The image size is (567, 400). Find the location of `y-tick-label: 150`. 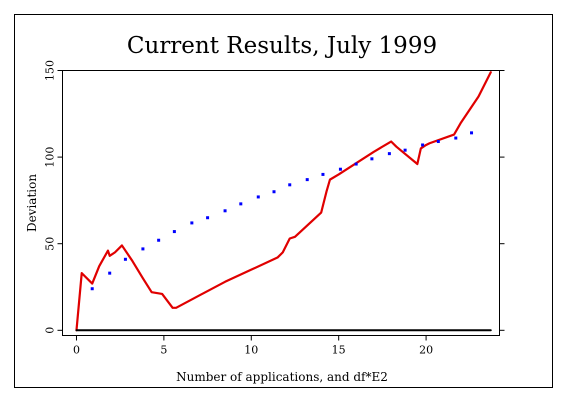

y-tick-label: 150 is located at coordinates (50, 70).